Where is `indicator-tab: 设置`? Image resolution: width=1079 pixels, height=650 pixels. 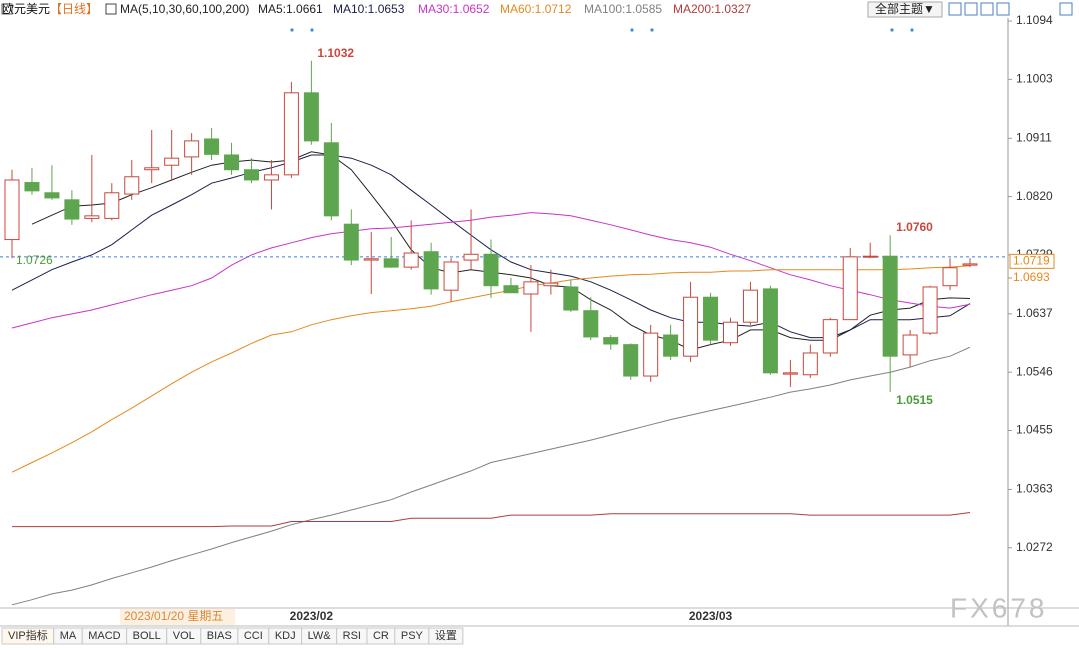 indicator-tab: 设置 is located at coordinates (446, 635).